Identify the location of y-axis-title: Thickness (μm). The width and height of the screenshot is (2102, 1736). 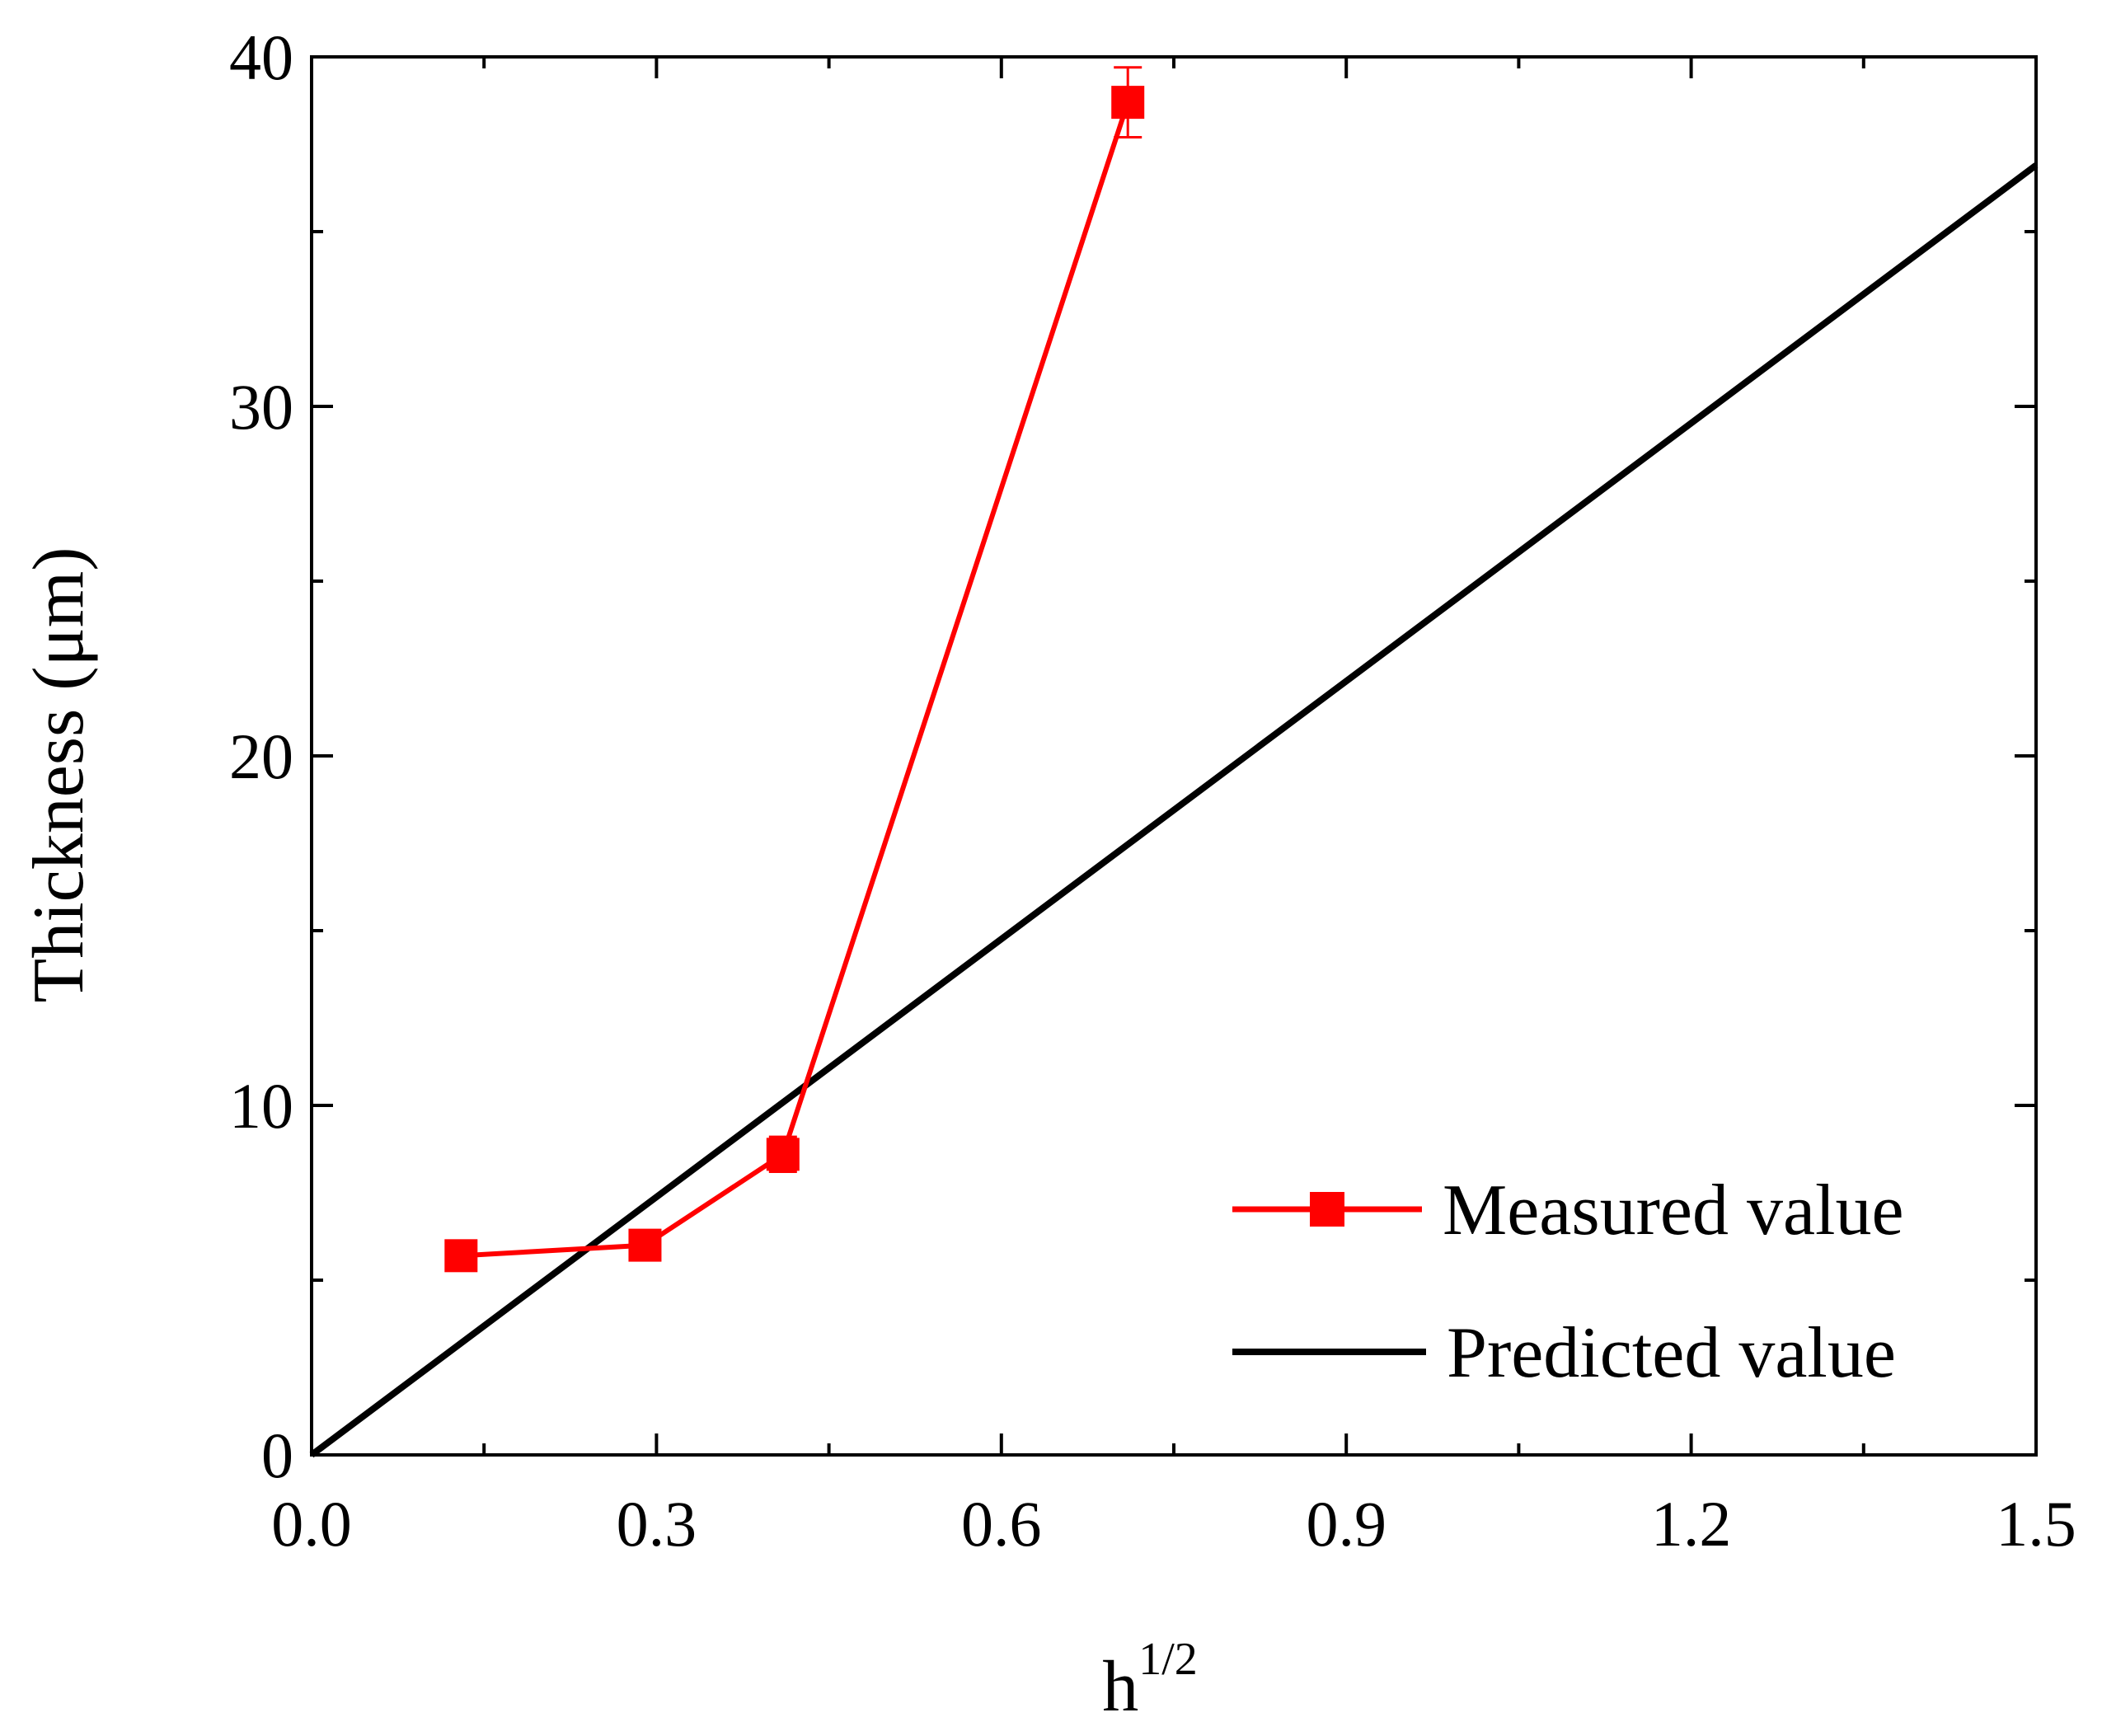
(59, 774).